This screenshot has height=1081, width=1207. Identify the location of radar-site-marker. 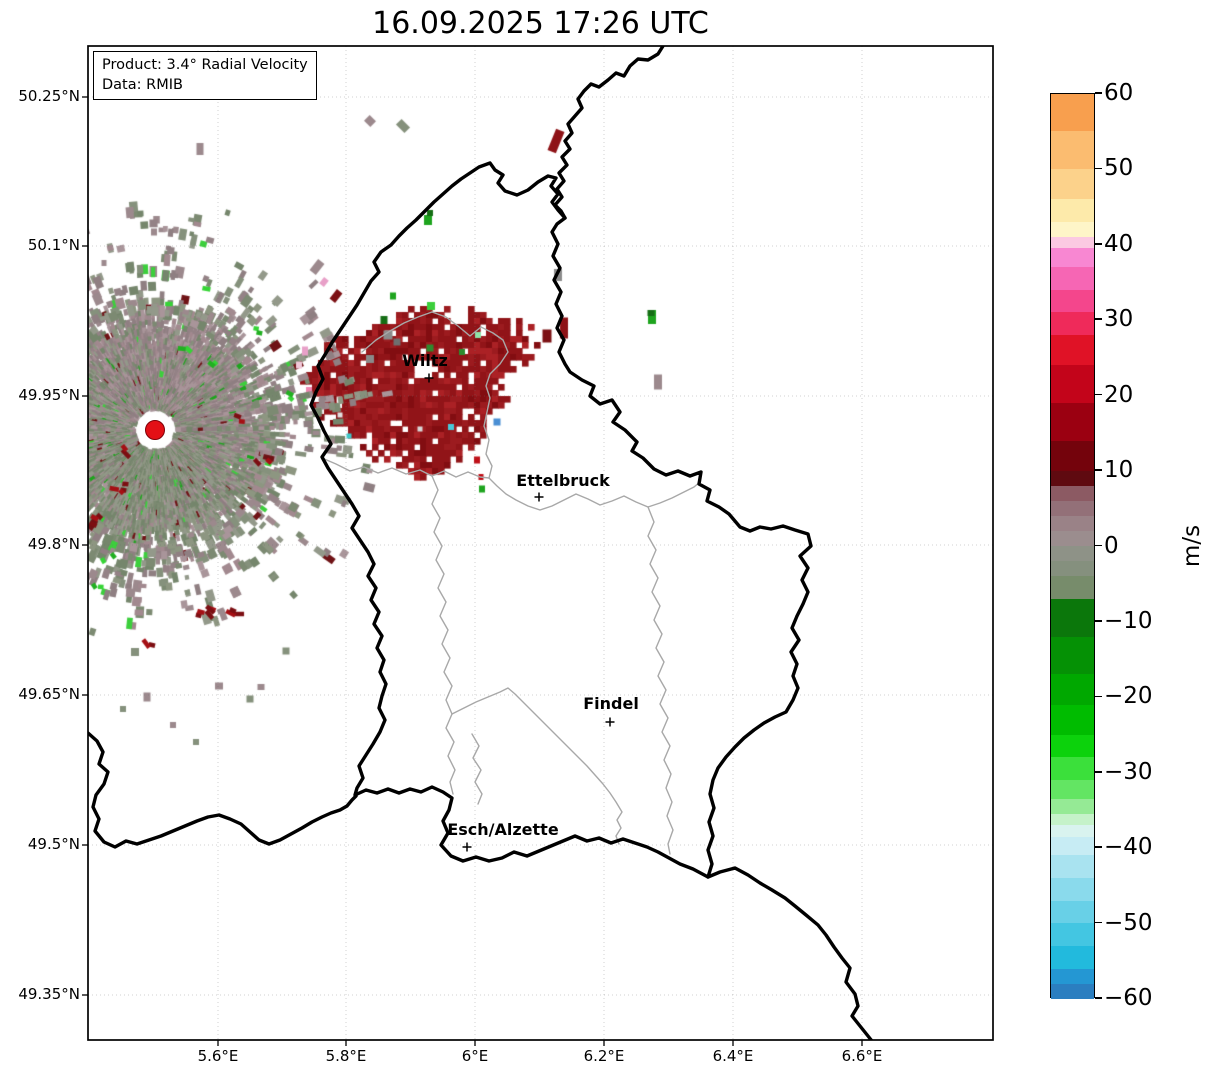
(155, 430).